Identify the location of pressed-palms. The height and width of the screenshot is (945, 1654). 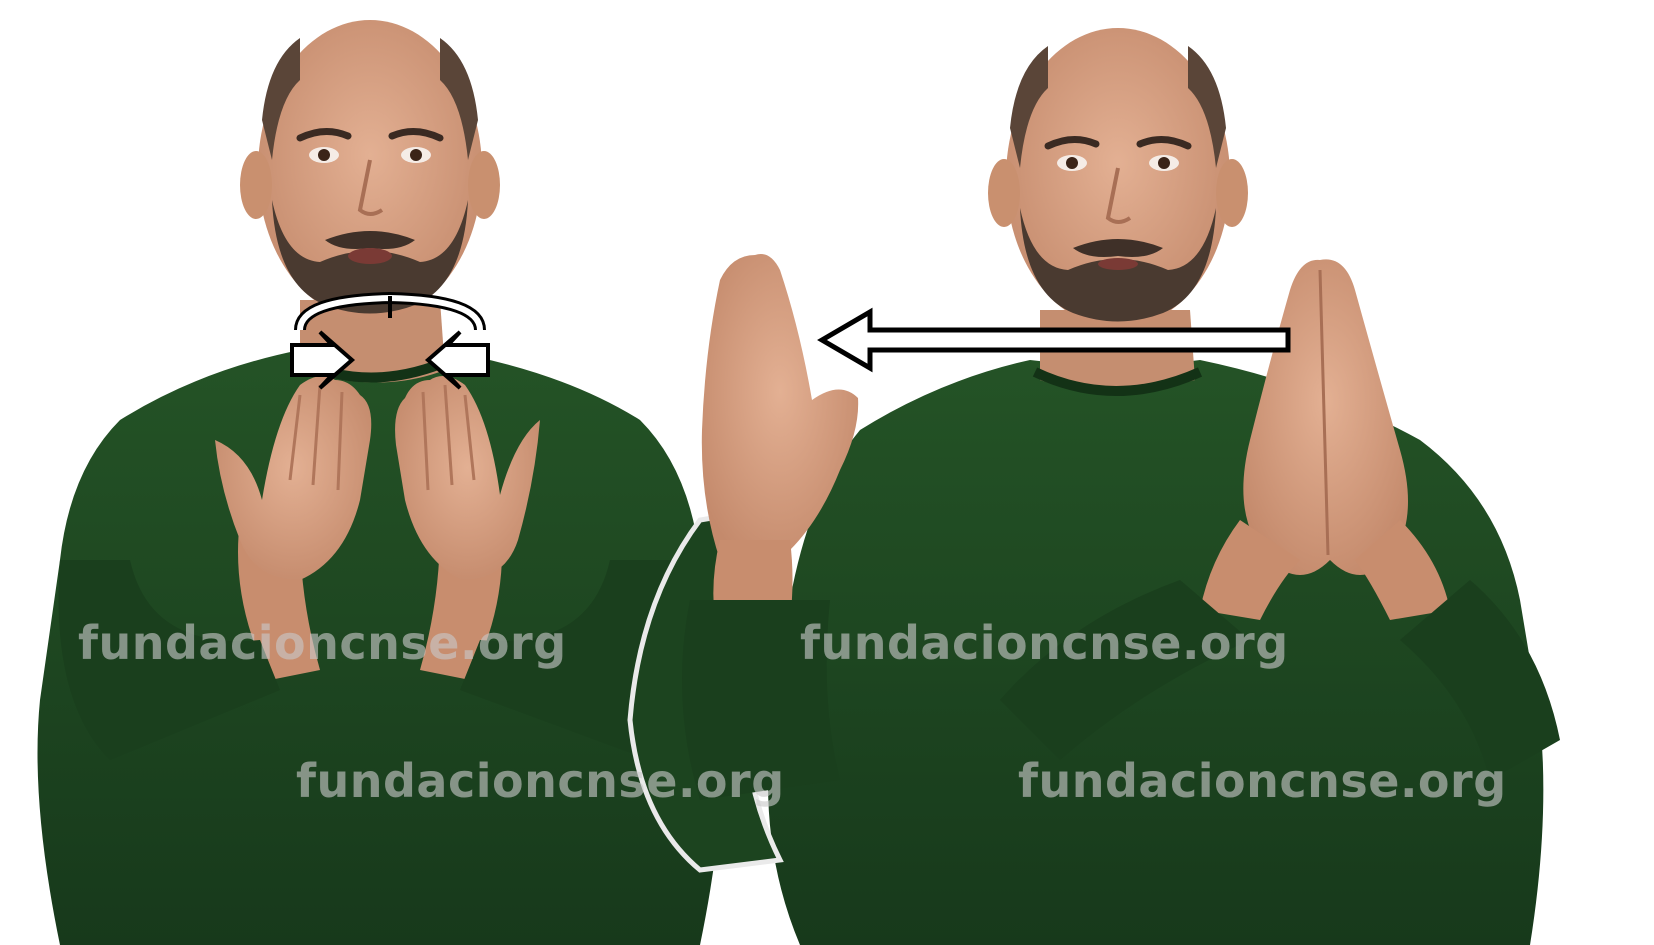
(1325, 417).